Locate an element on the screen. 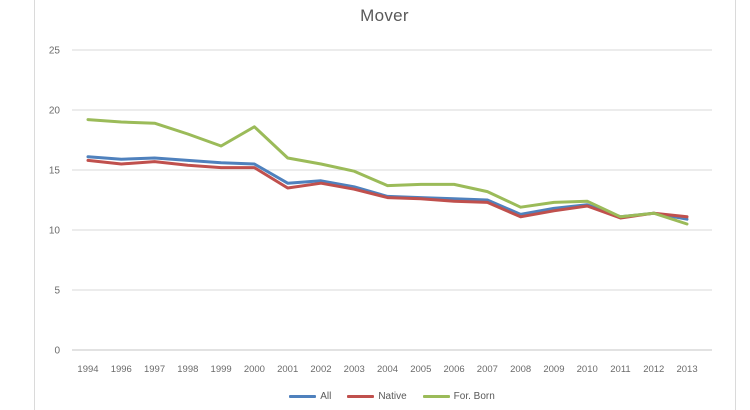 The width and height of the screenshot is (750, 410). x-axis-tick-label: 2004 is located at coordinates (387, 369).